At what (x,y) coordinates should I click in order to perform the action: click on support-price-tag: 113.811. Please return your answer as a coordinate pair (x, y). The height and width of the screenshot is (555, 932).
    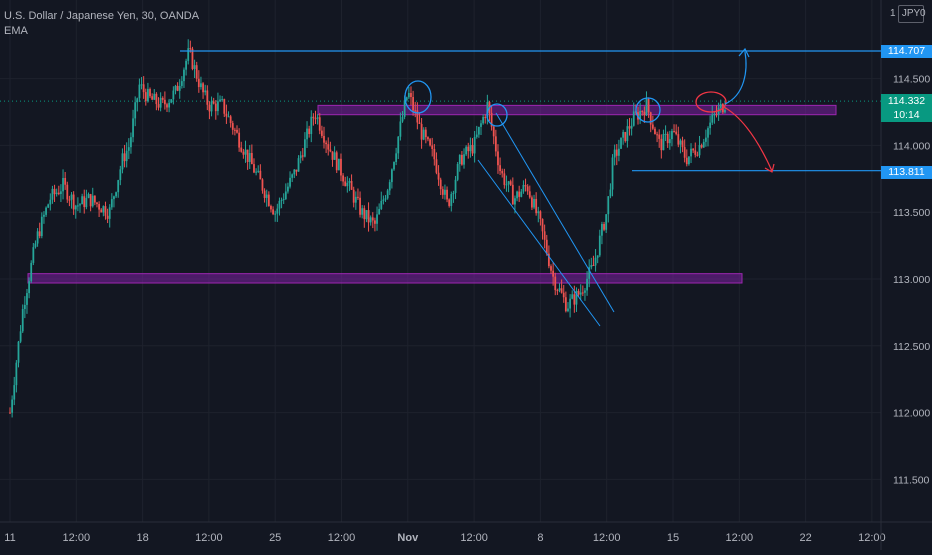
    Looking at the image, I should click on (906, 172).